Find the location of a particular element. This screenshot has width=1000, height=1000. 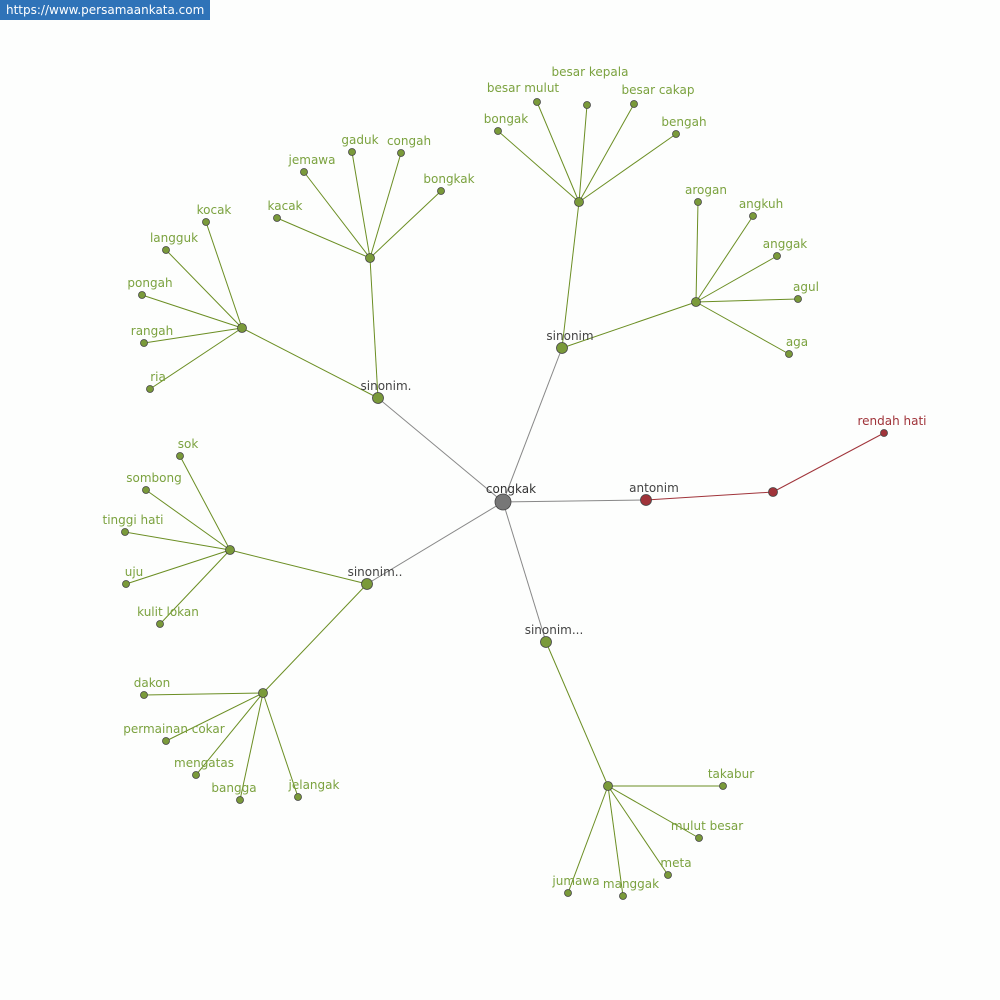

watermark-link: https://www.persamaankata.com is located at coordinates (105, 10).